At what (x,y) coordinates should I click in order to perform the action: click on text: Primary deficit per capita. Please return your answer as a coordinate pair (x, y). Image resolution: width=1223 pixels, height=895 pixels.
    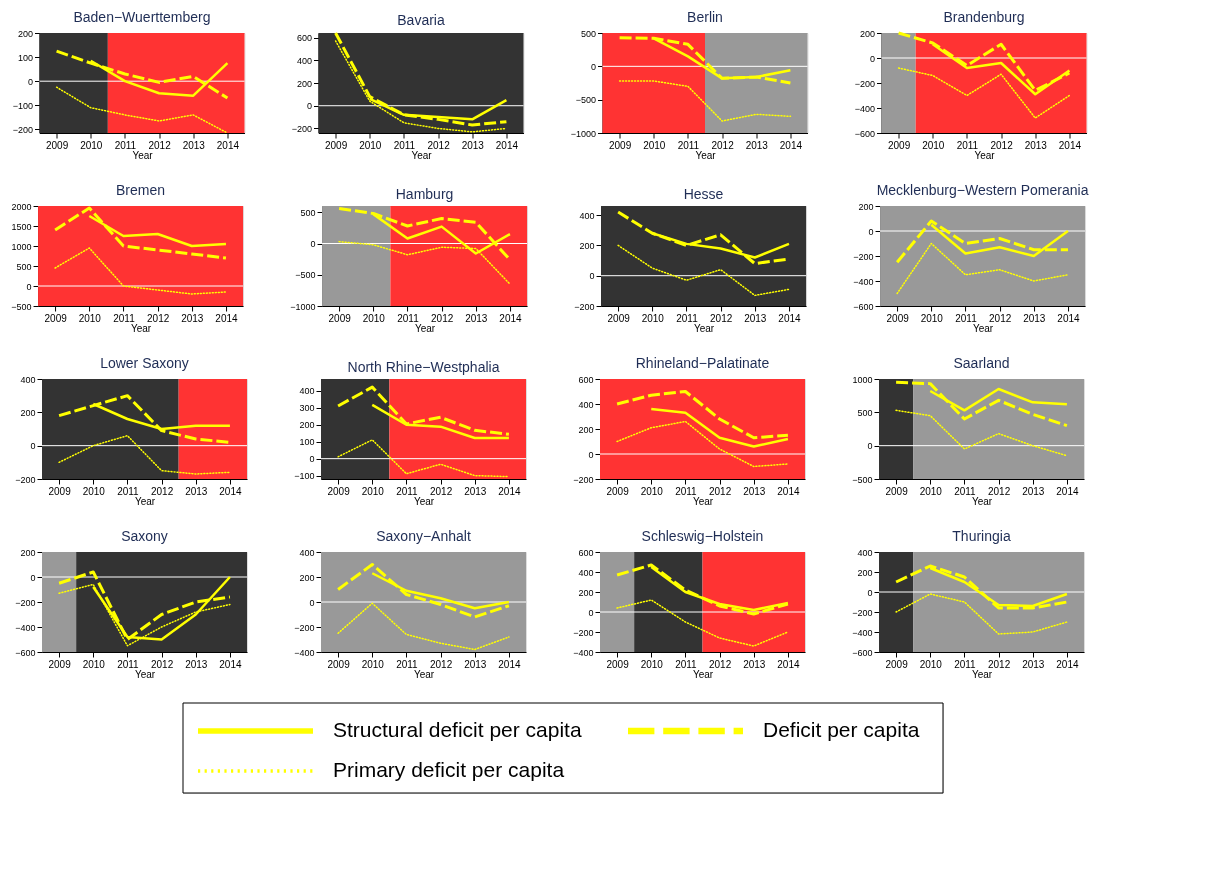
    Looking at the image, I should click on (449, 769).